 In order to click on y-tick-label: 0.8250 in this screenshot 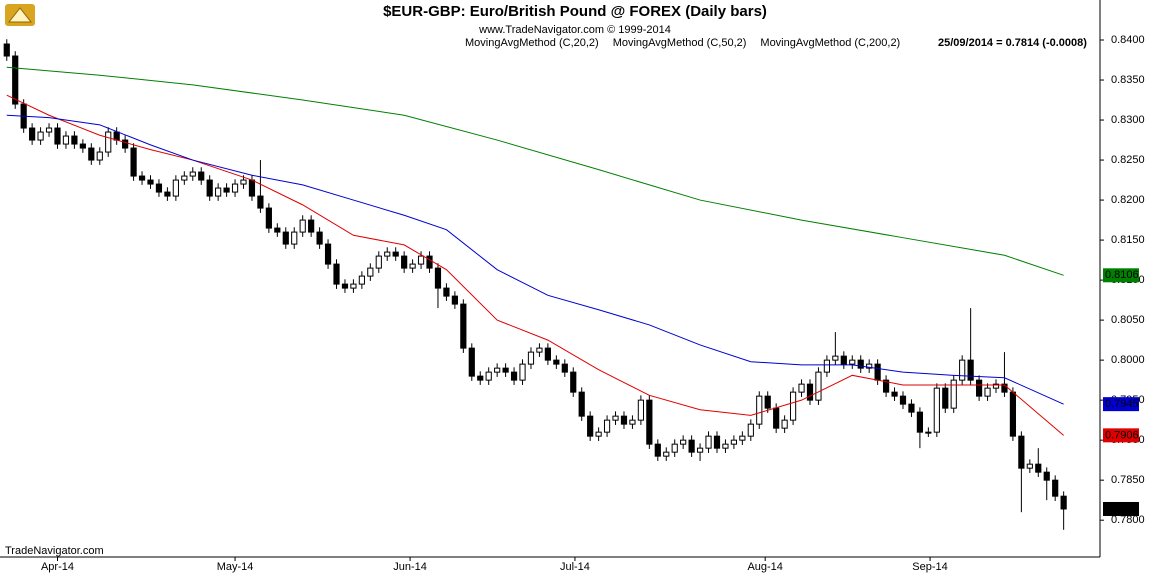, I will do `click(1128, 160)`.